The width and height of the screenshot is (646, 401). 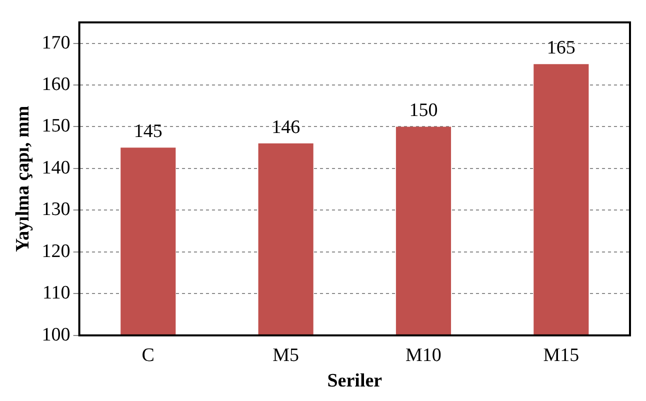 What do you see at coordinates (56, 293) in the screenshot?
I see `y-tick-label: 110` at bounding box center [56, 293].